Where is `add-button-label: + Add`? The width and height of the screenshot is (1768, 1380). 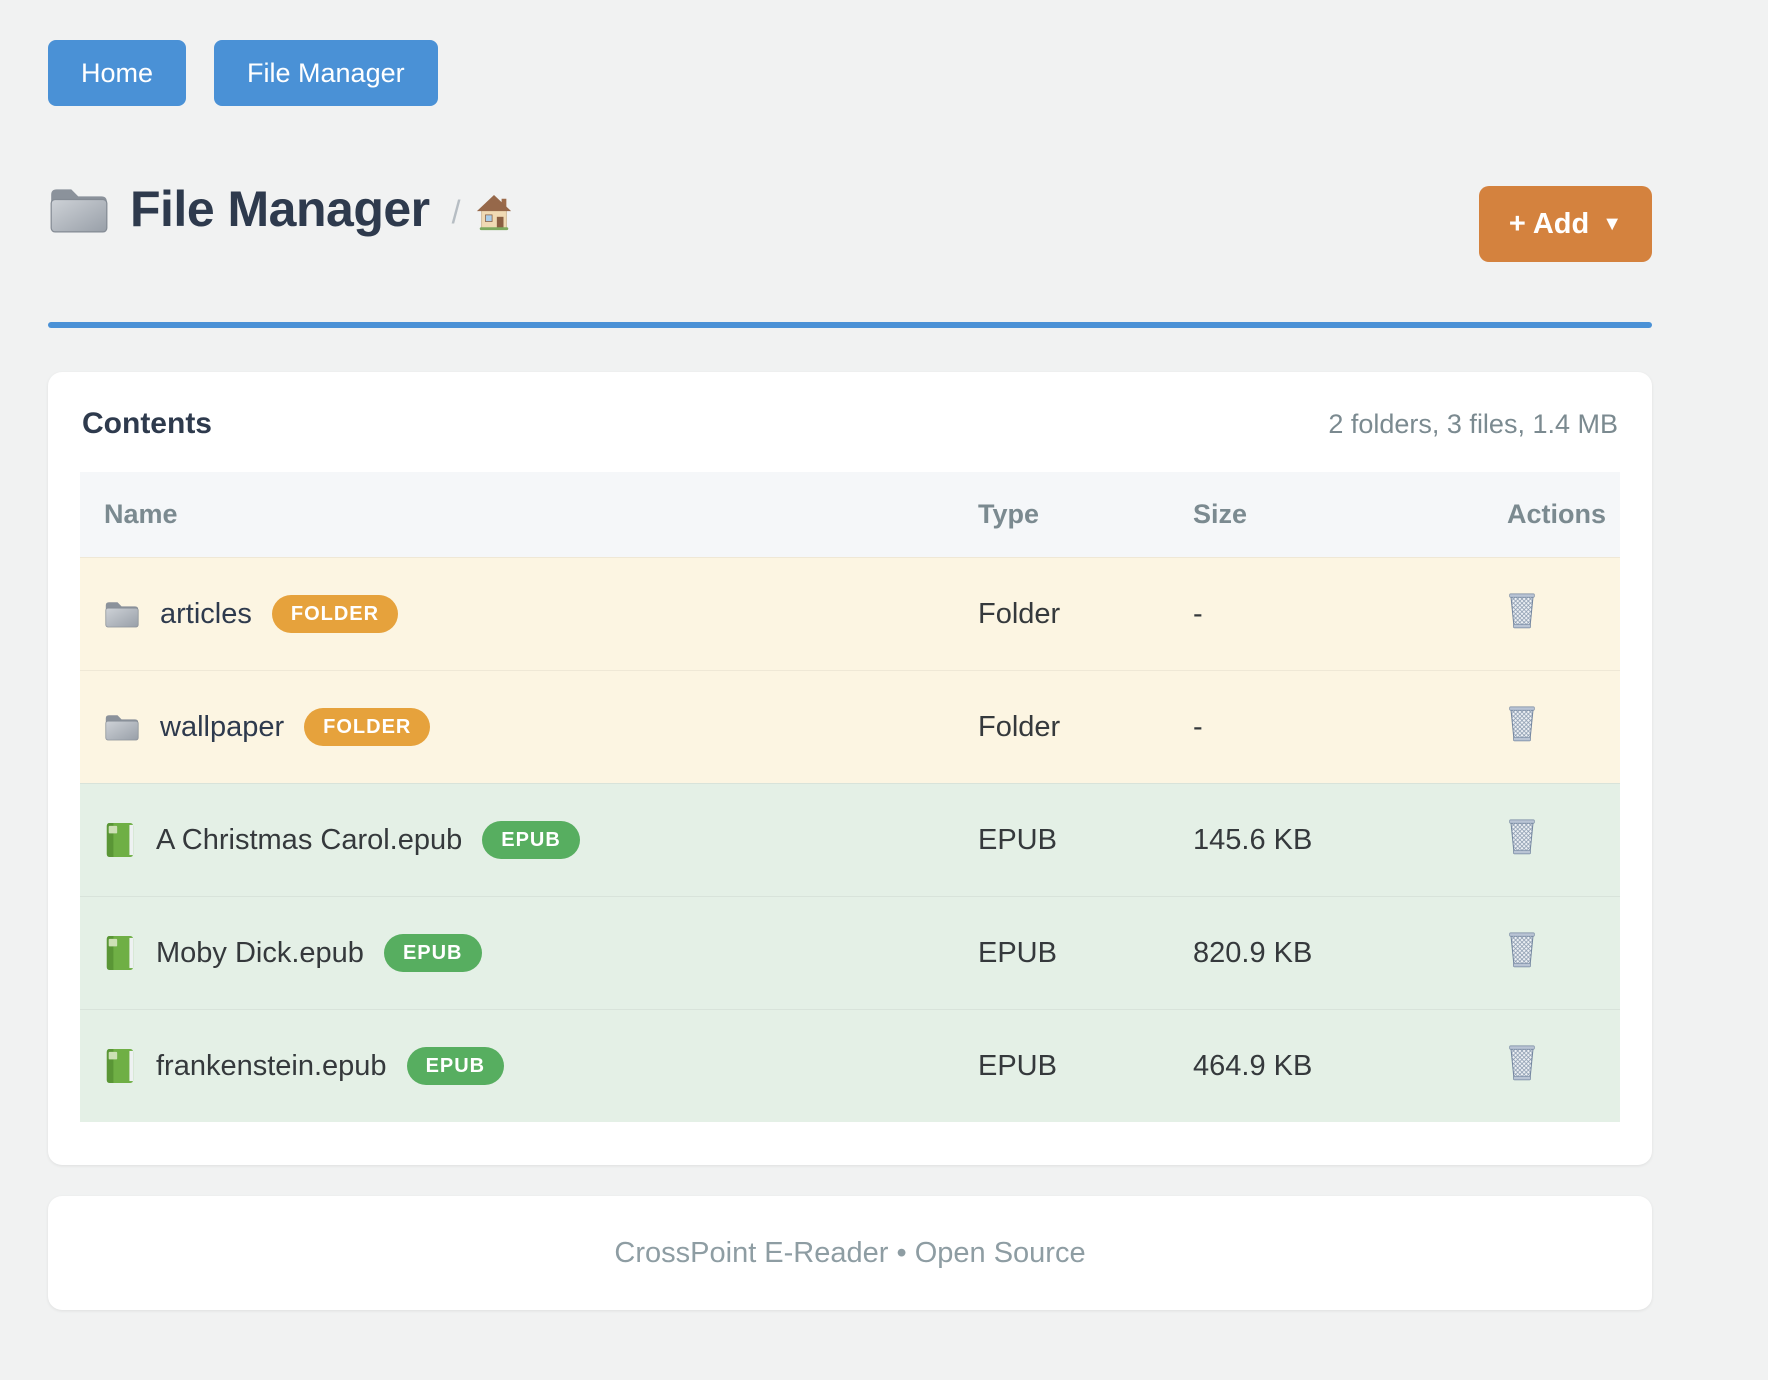
add-button-label: + Add is located at coordinates (1549, 223).